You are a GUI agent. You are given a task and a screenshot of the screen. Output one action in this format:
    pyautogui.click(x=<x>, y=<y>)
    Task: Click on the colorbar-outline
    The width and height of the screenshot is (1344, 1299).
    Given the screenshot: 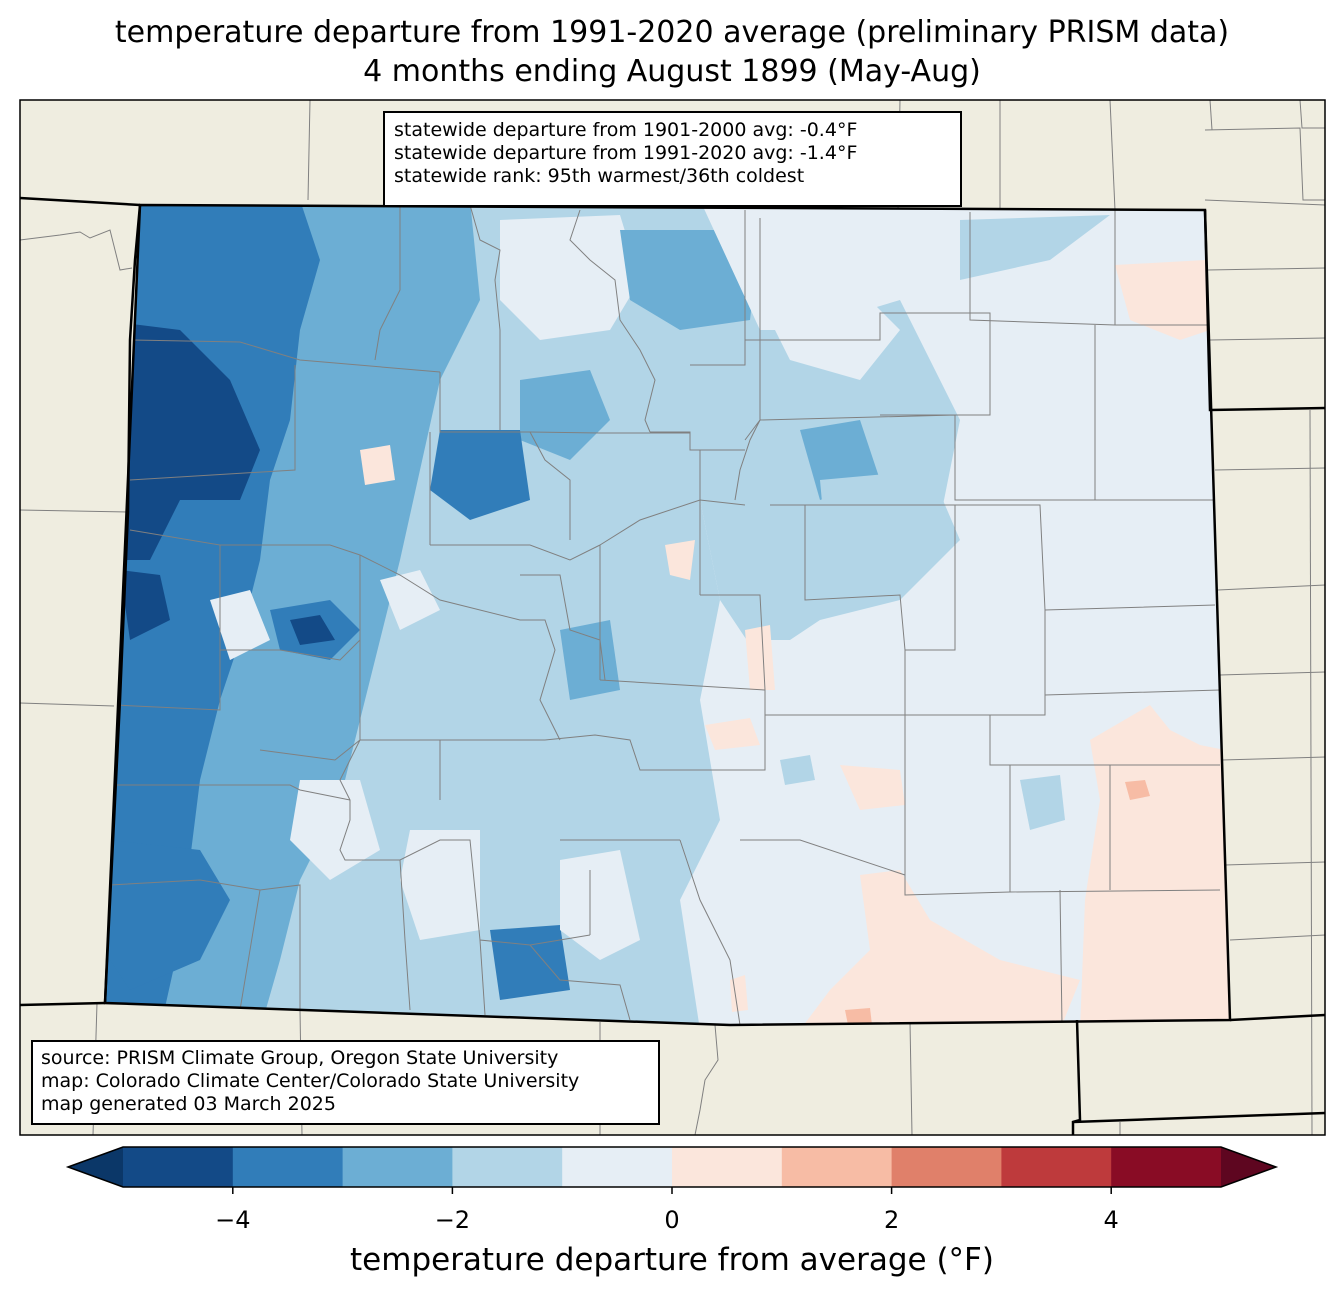 What is the action you would take?
    pyautogui.click(x=672, y=1167)
    